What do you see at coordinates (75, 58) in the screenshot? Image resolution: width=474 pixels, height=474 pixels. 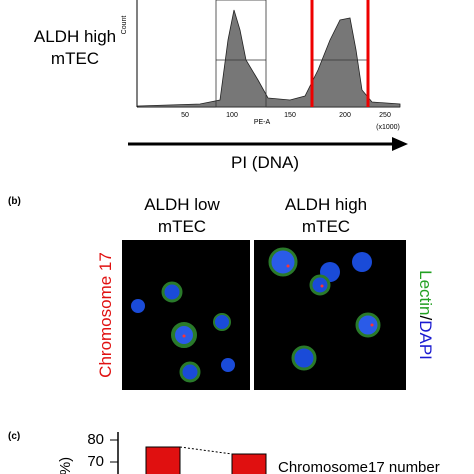 I see `row-label: mTEC` at bounding box center [75, 58].